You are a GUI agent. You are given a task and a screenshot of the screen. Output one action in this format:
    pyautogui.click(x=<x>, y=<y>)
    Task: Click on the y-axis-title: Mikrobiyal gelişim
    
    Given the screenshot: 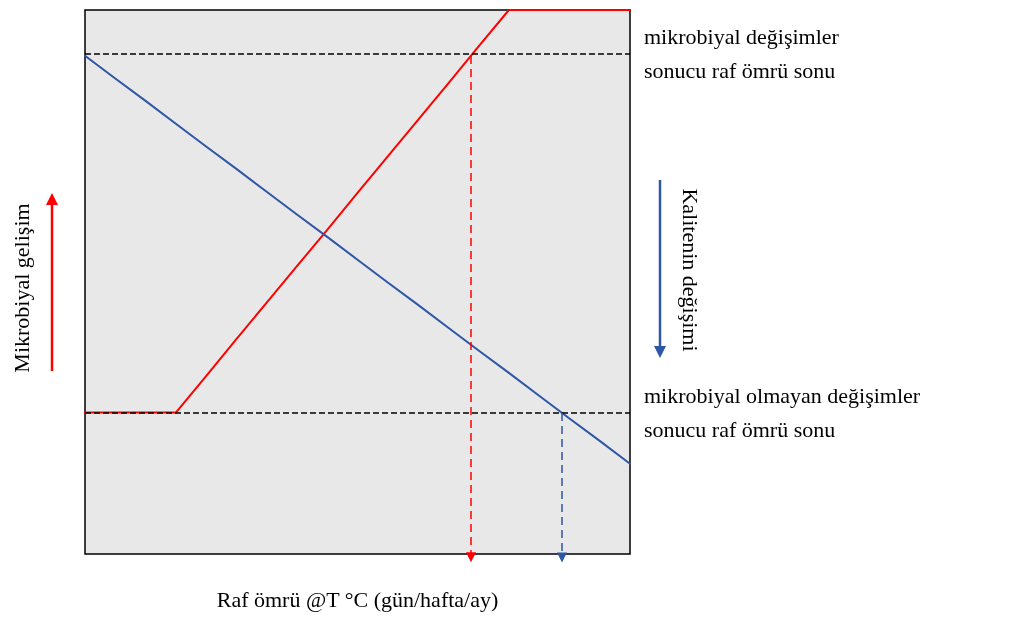 What is the action you would take?
    pyautogui.click(x=22, y=288)
    